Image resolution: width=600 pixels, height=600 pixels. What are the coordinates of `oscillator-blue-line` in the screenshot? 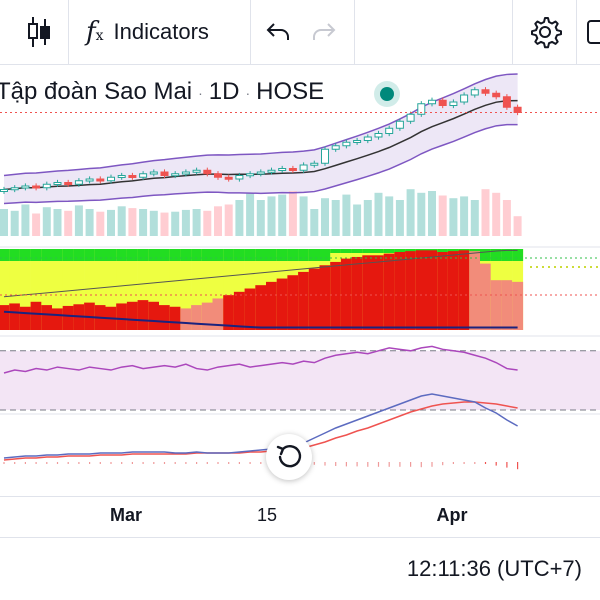 It's located at (260, 319).